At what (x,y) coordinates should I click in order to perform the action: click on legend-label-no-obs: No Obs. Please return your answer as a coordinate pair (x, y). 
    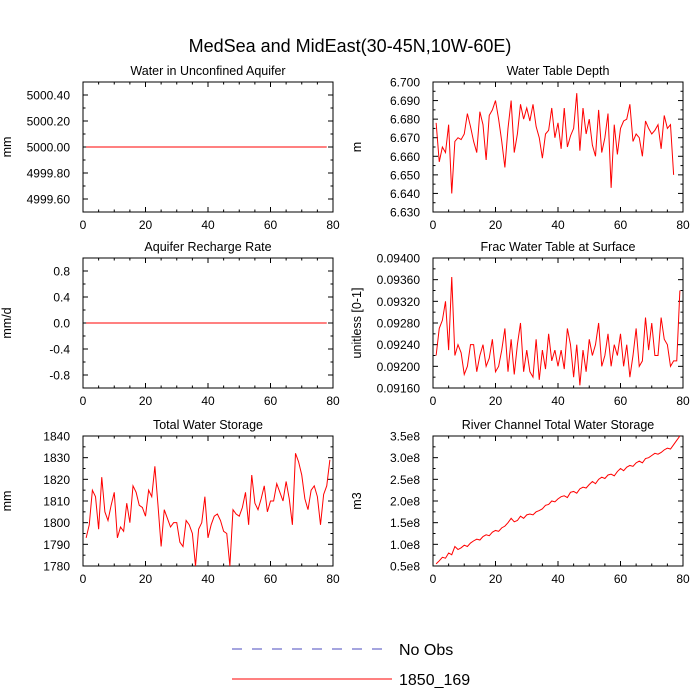
    Looking at the image, I should click on (426, 650).